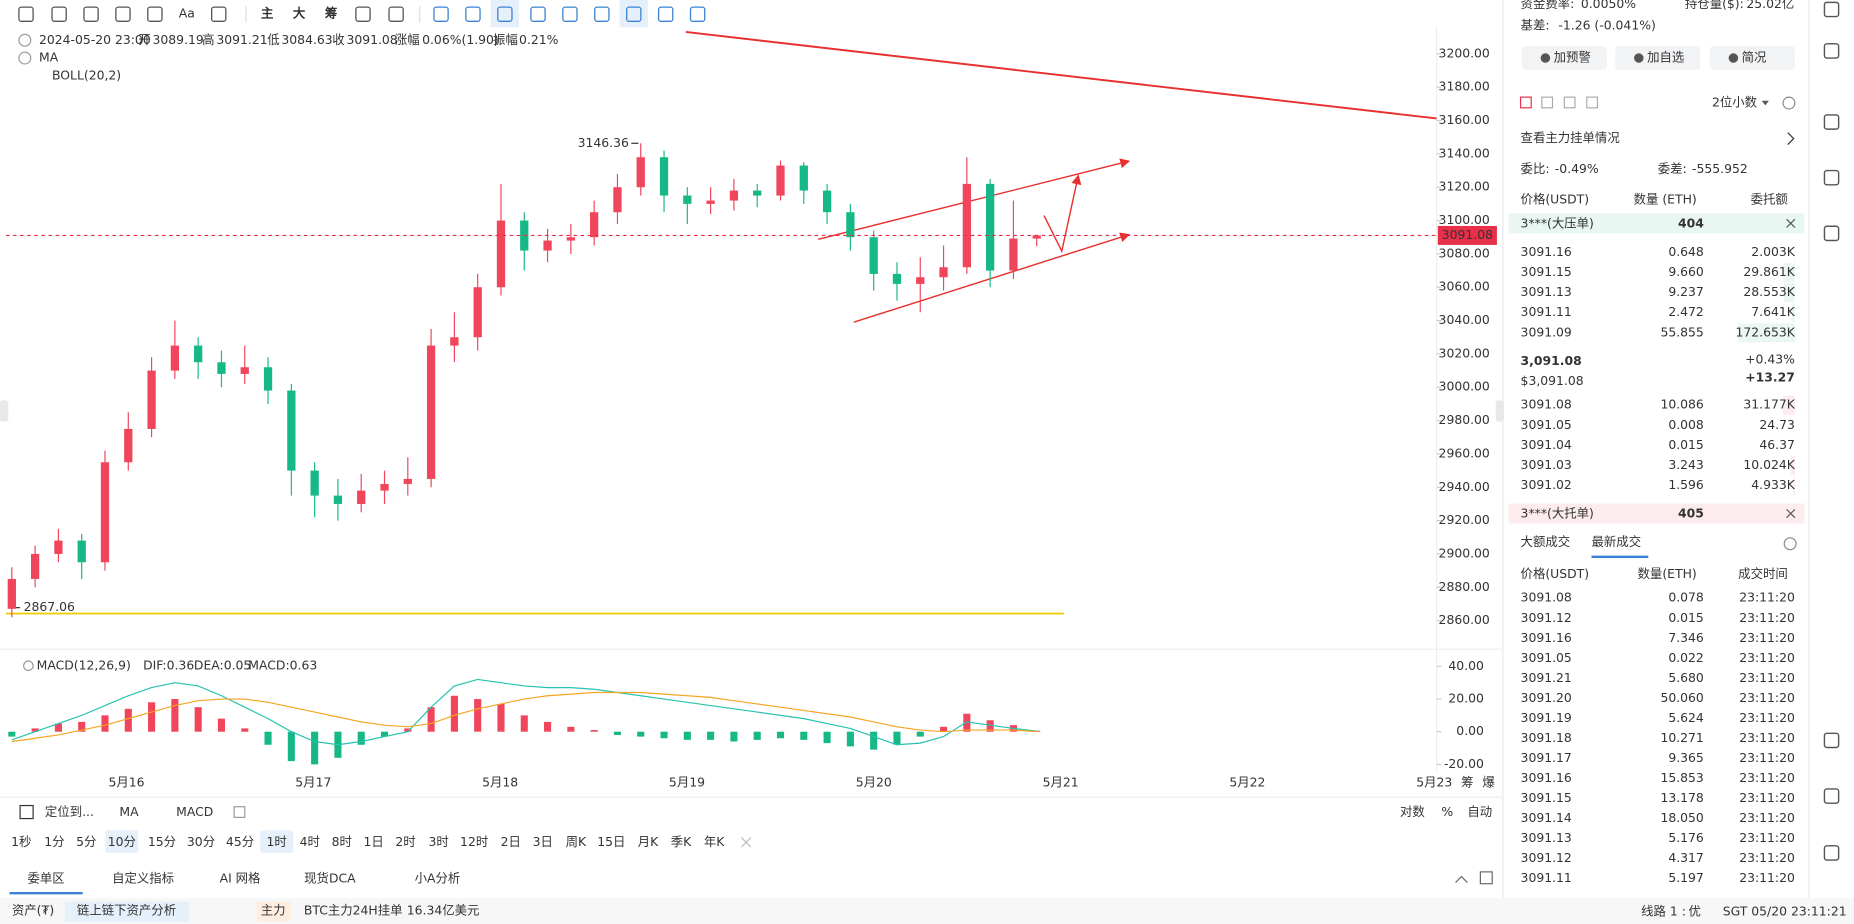 The height and width of the screenshot is (924, 1854). Describe the element at coordinates (1486, 878) in the screenshot. I see `expand-icon` at that location.